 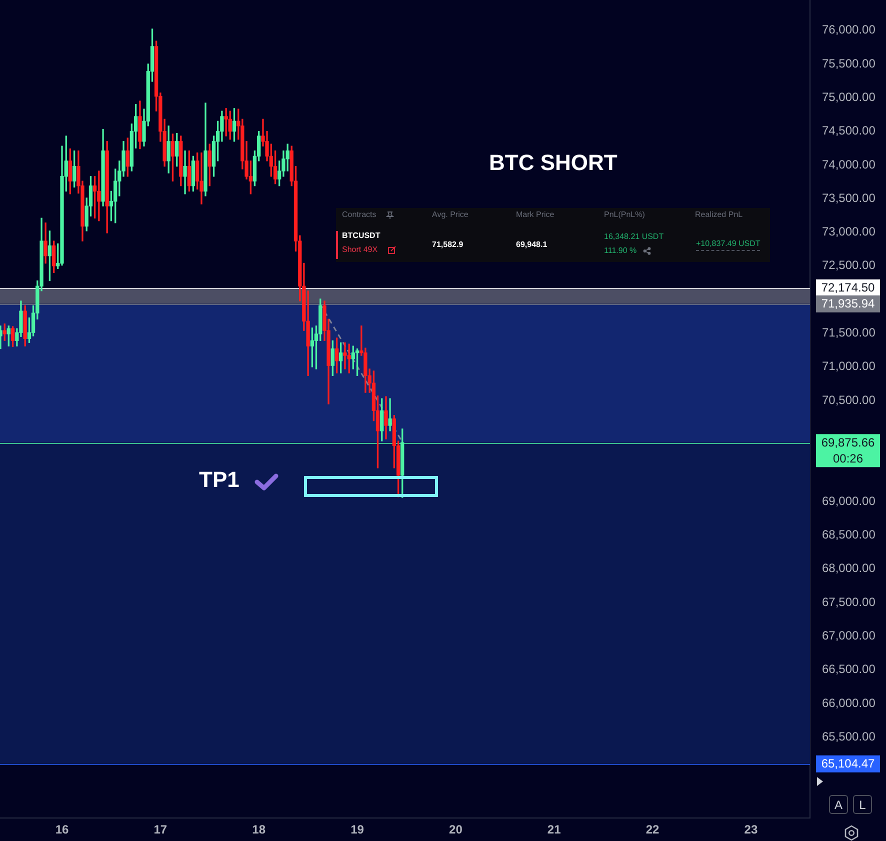 What do you see at coordinates (849, 97) in the screenshot?
I see `y-tick-label: 75,000.00` at bounding box center [849, 97].